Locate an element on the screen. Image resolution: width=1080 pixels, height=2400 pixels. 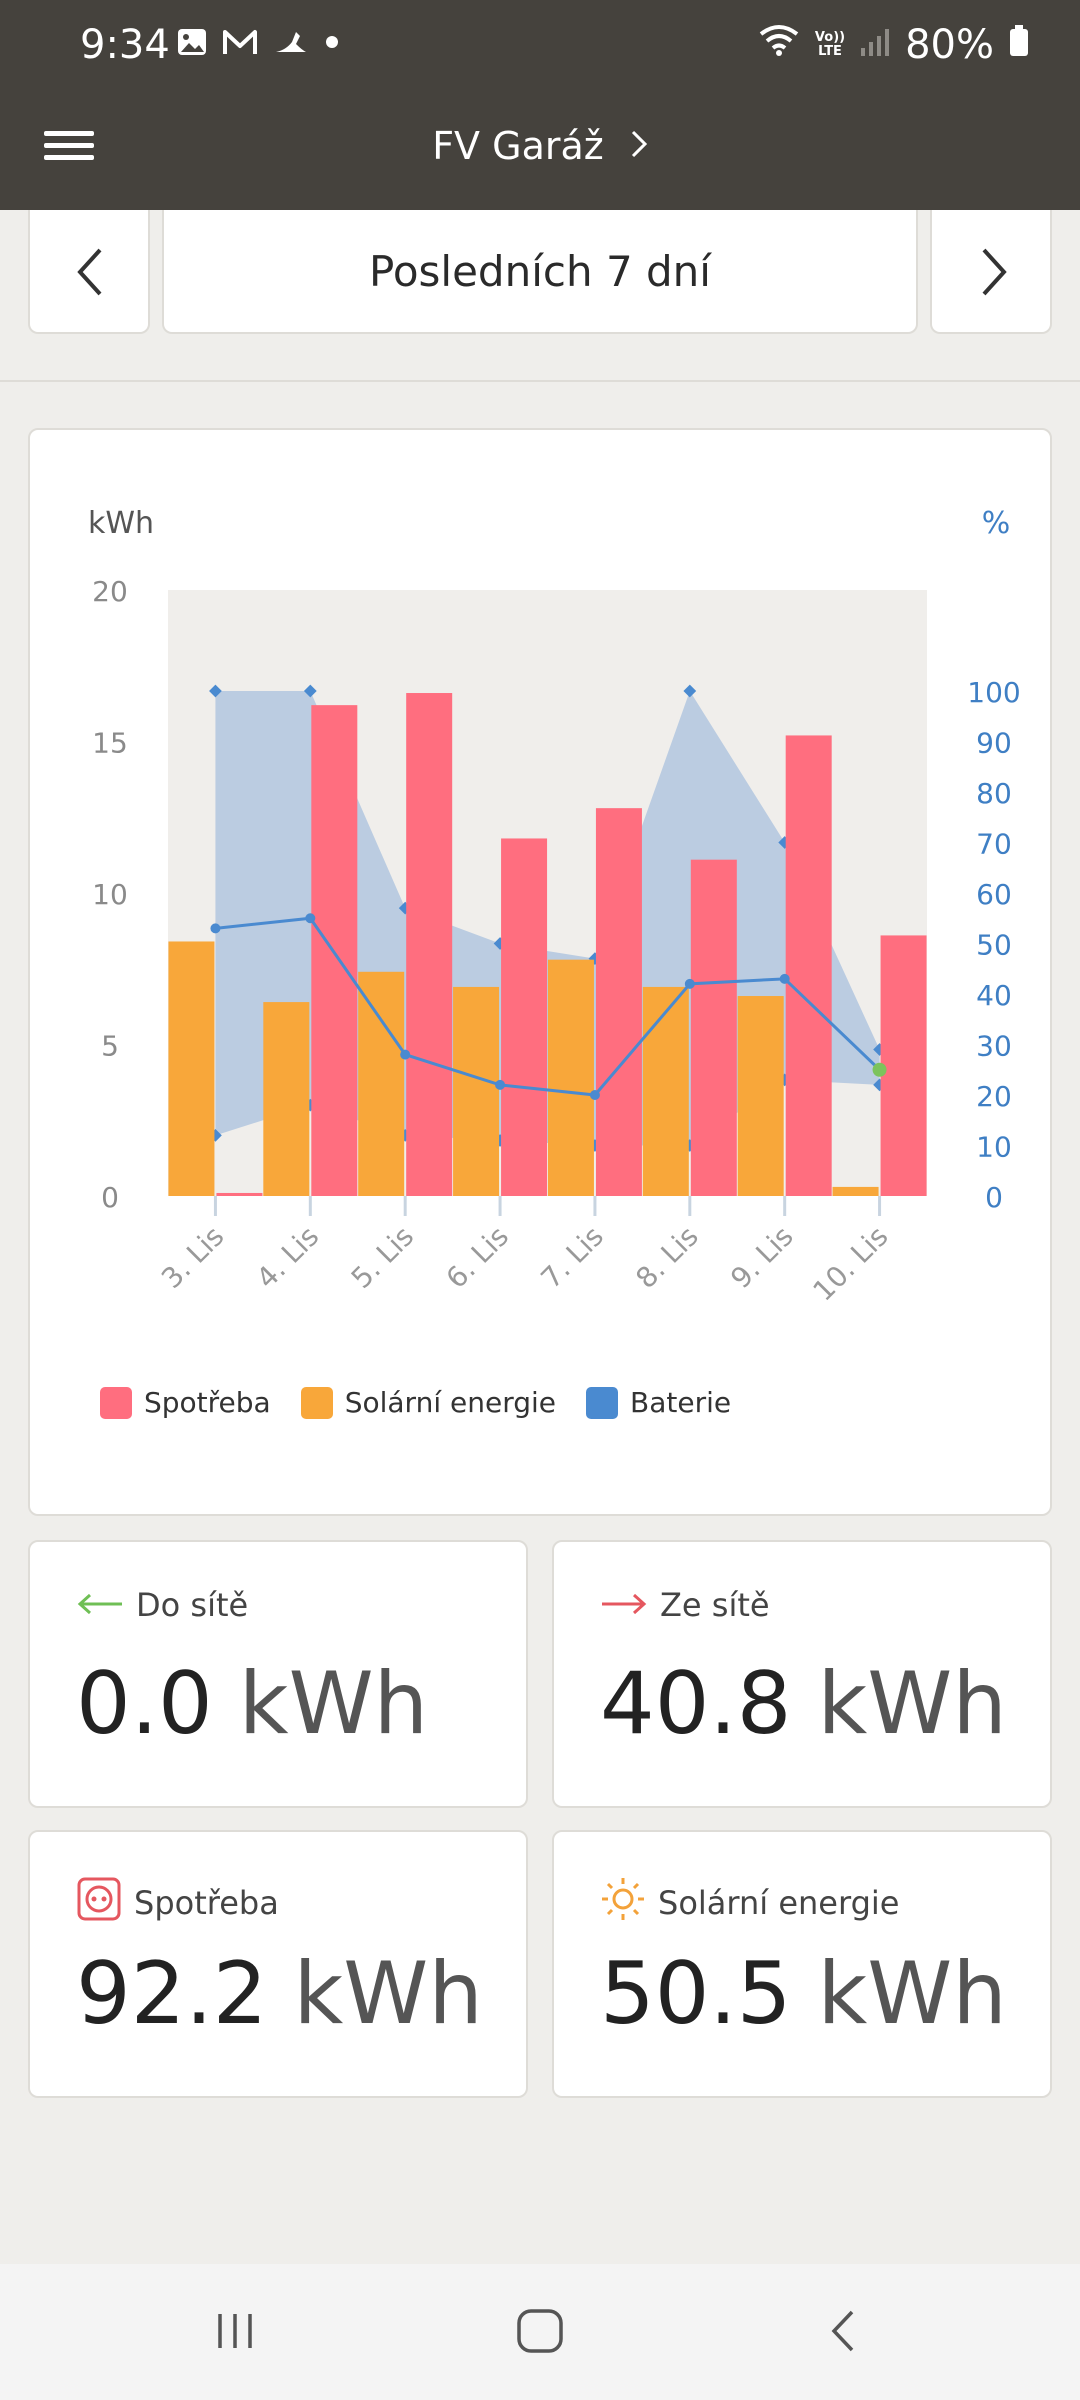
battery-line is located at coordinates (548, 1006).